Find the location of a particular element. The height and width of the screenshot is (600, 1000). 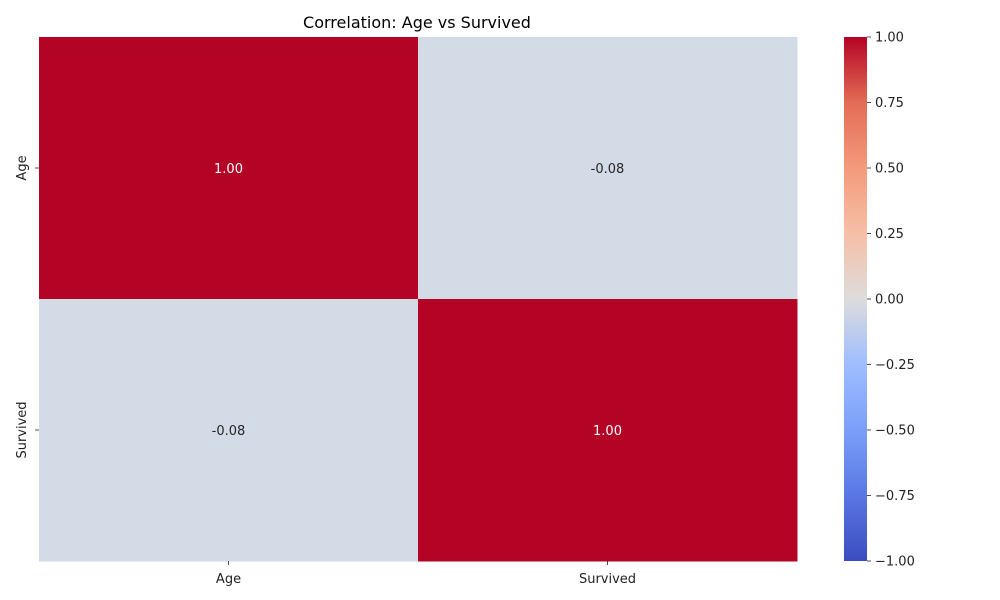

colorbar-tick-label: 0.00 is located at coordinates (889, 300).